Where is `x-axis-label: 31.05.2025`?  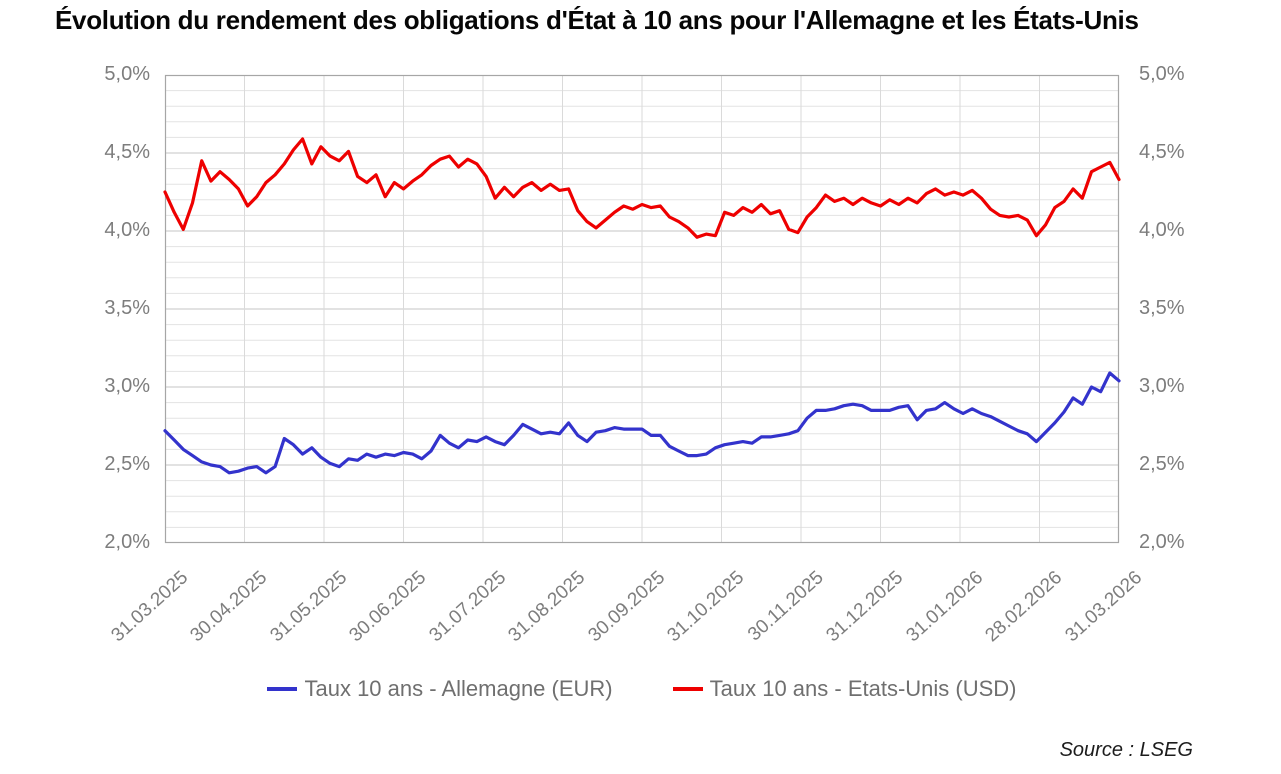
x-axis-label: 31.05.2025 is located at coordinates (309, 607).